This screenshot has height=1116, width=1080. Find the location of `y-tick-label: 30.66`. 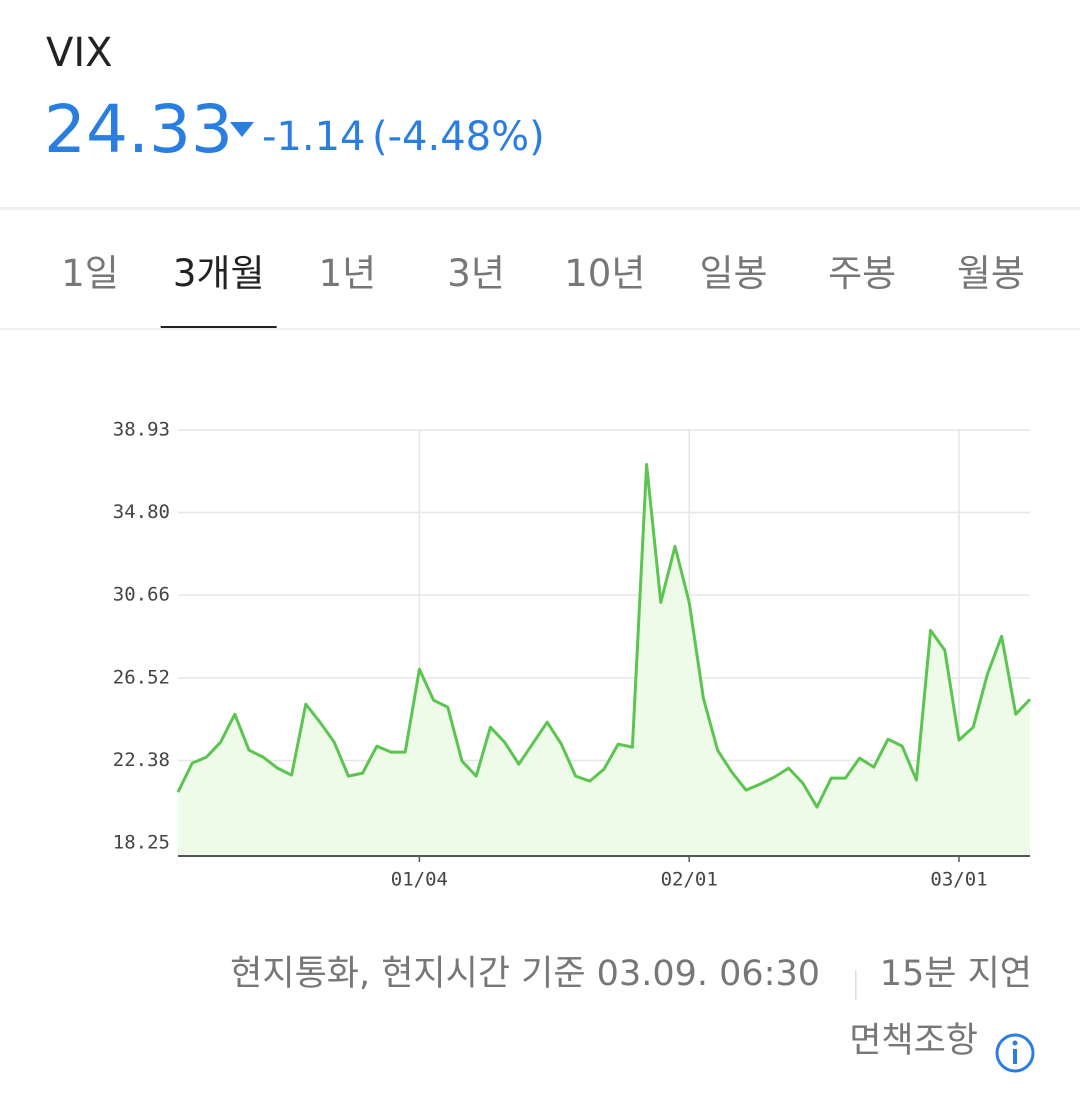

y-tick-label: 30.66 is located at coordinates (141, 595).